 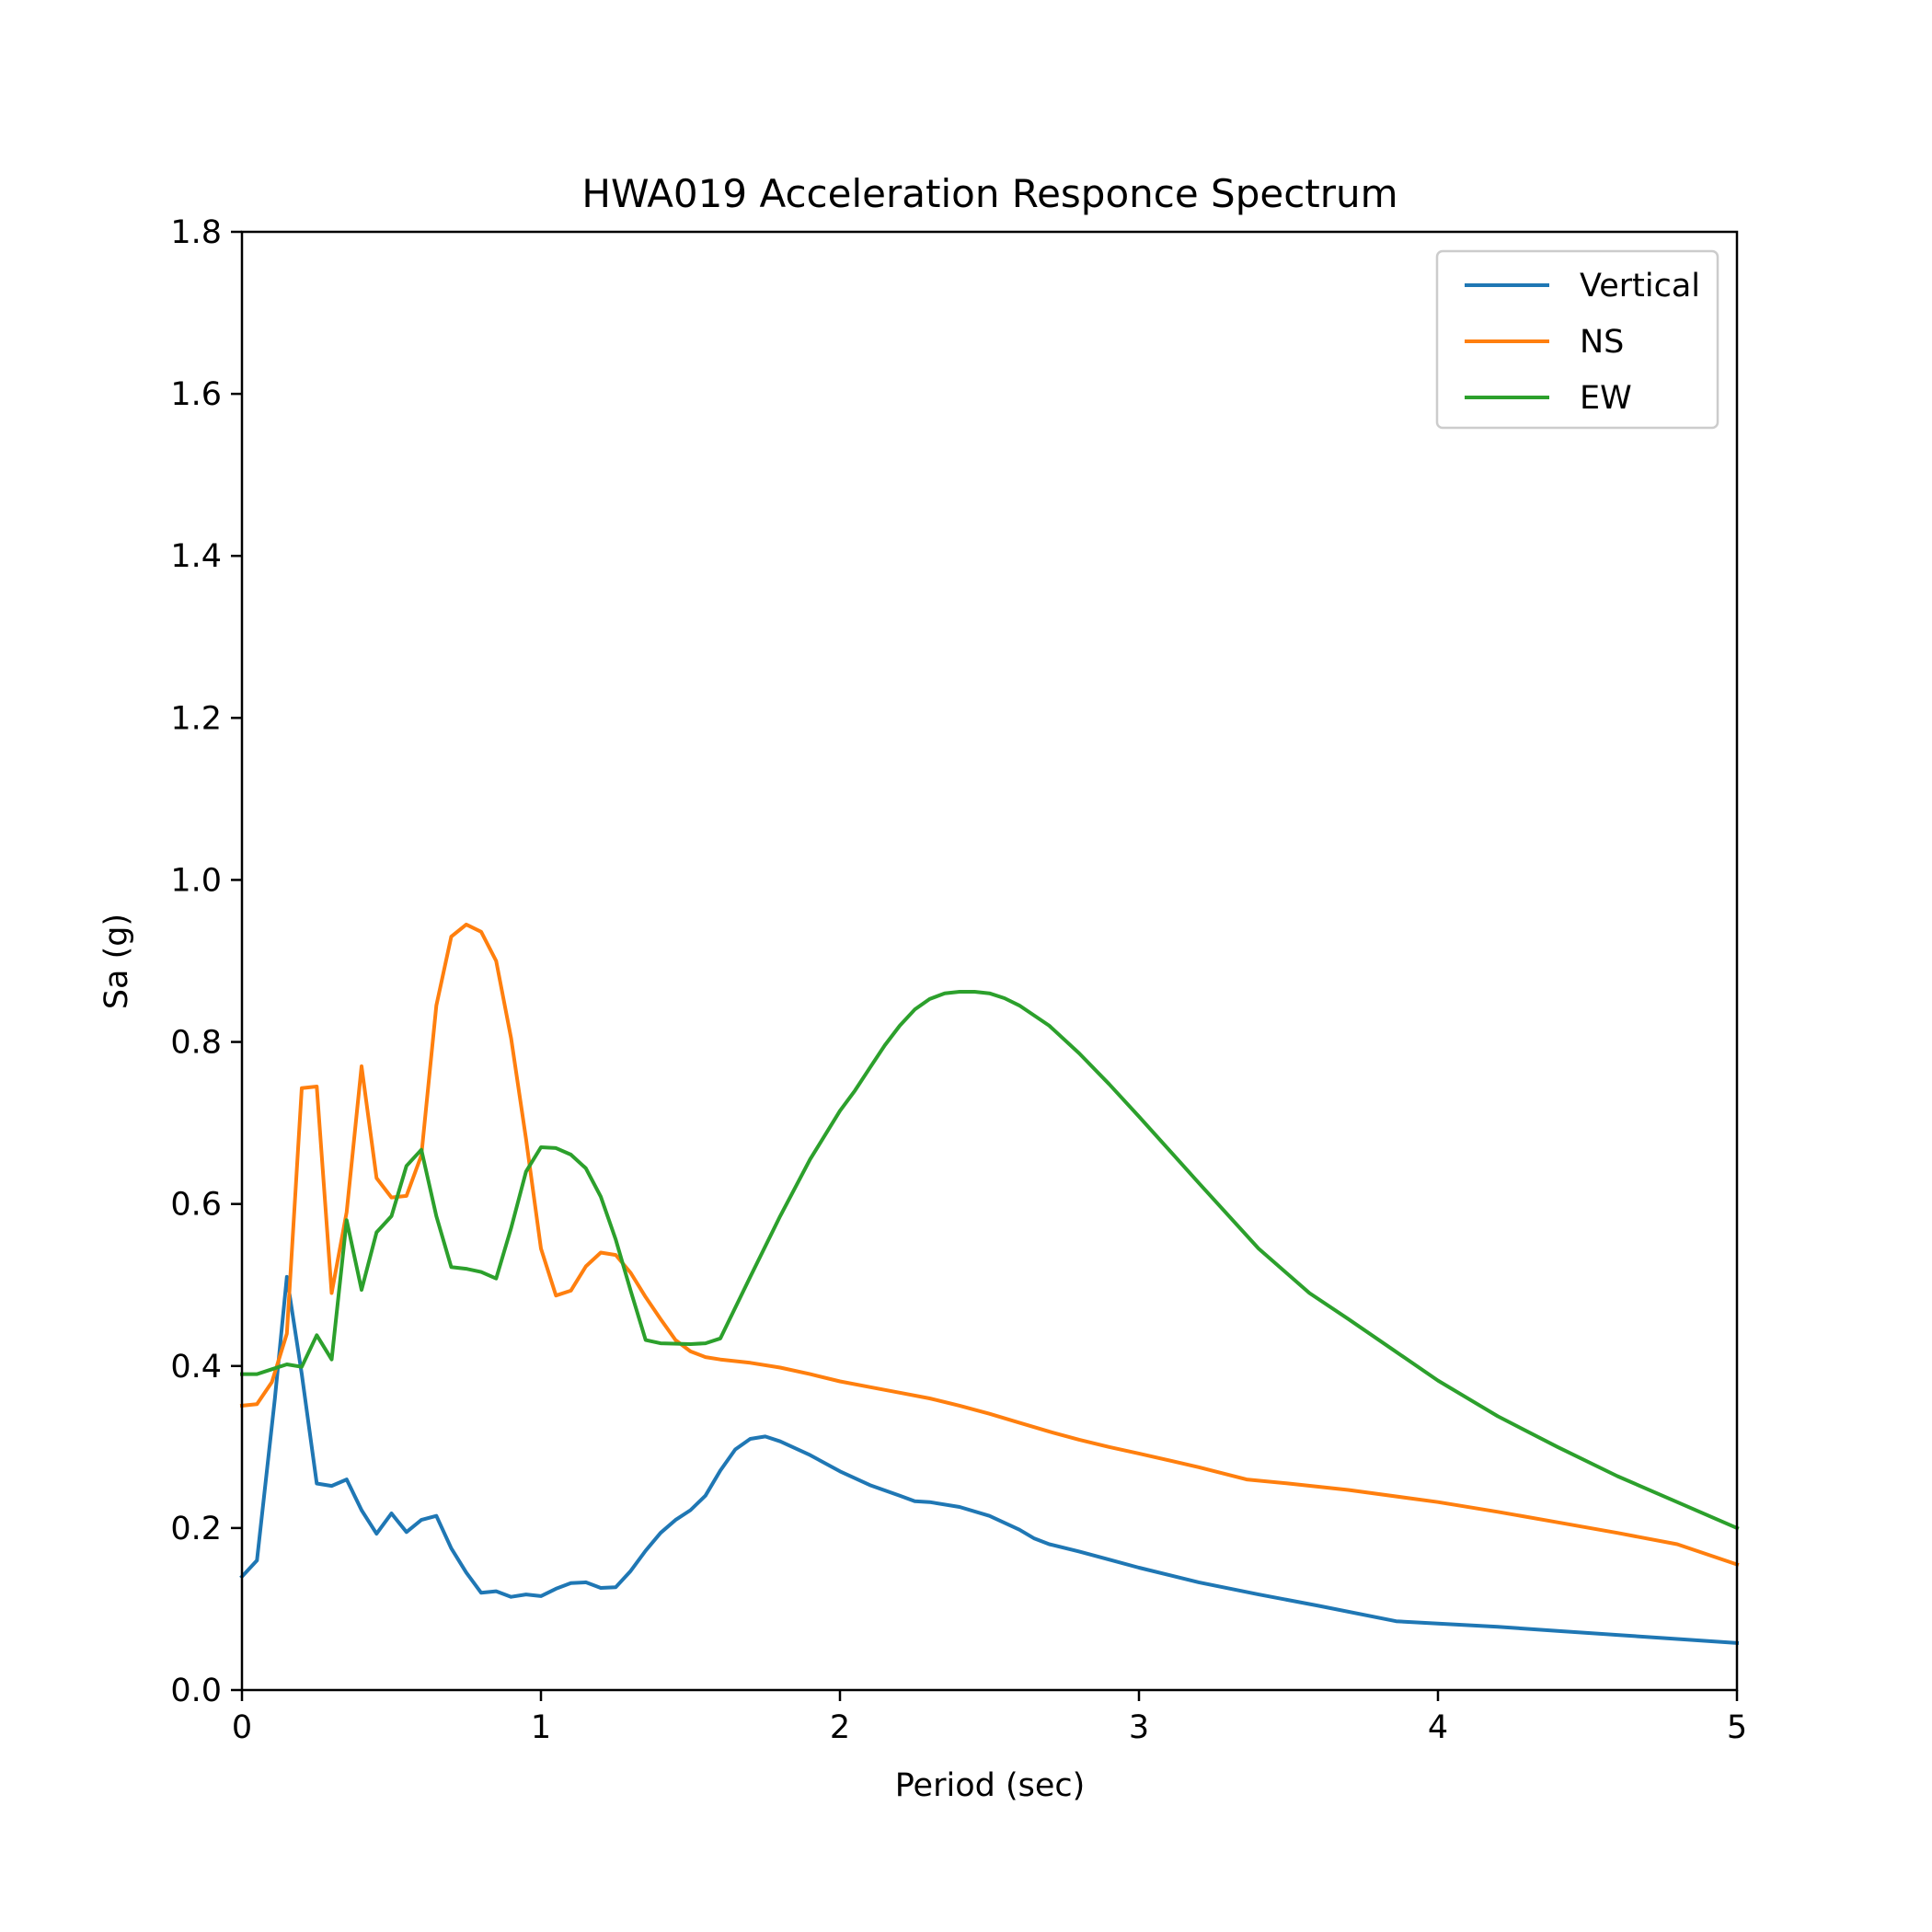 What do you see at coordinates (196, 394) in the screenshot?
I see `y-tick-label: 1.6` at bounding box center [196, 394].